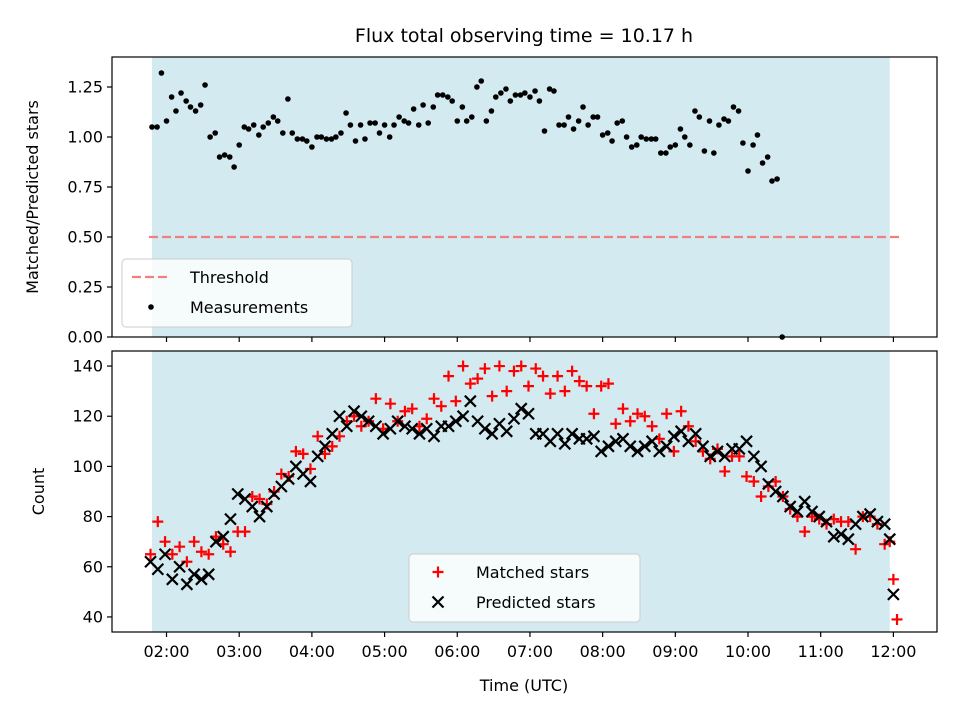 The image size is (960, 720). What do you see at coordinates (893, 651) in the screenshot?
I see `x-tick-label: 12:00` at bounding box center [893, 651].